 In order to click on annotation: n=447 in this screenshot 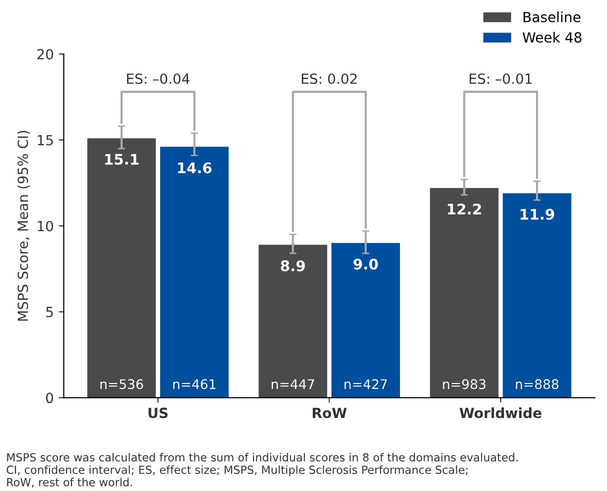, I will do `click(293, 384)`.